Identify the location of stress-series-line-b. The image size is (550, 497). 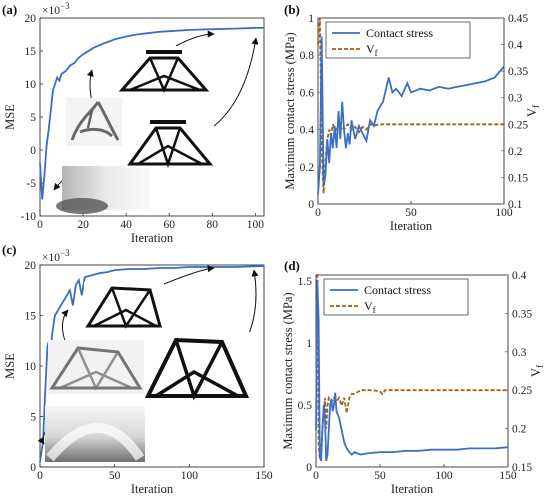
(411, 115).